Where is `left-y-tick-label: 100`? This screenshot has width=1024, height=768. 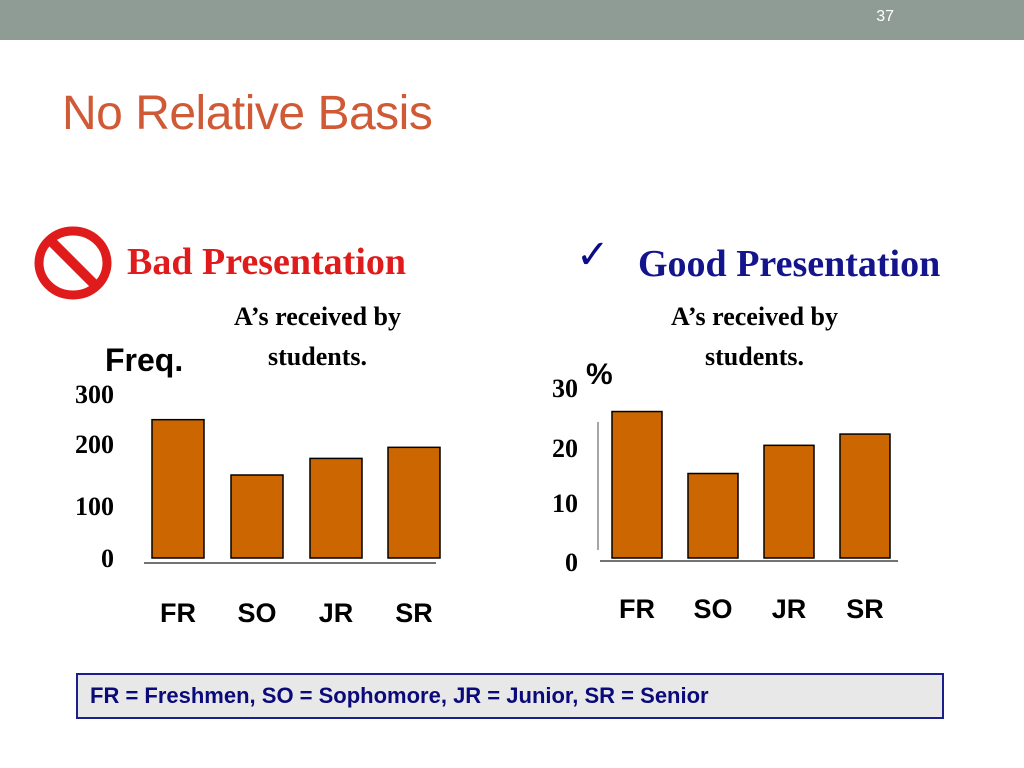
left-y-tick-label: 100 is located at coordinates (94, 506).